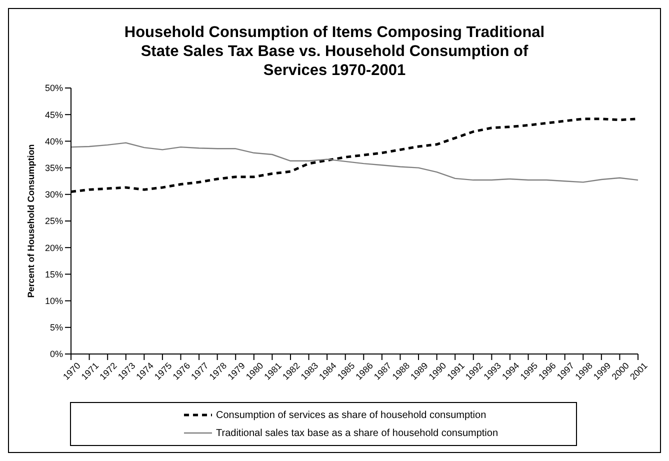 The image size is (669, 461). Describe the element at coordinates (56, 327) in the screenshot. I see `y-tick-label: 5%` at that location.